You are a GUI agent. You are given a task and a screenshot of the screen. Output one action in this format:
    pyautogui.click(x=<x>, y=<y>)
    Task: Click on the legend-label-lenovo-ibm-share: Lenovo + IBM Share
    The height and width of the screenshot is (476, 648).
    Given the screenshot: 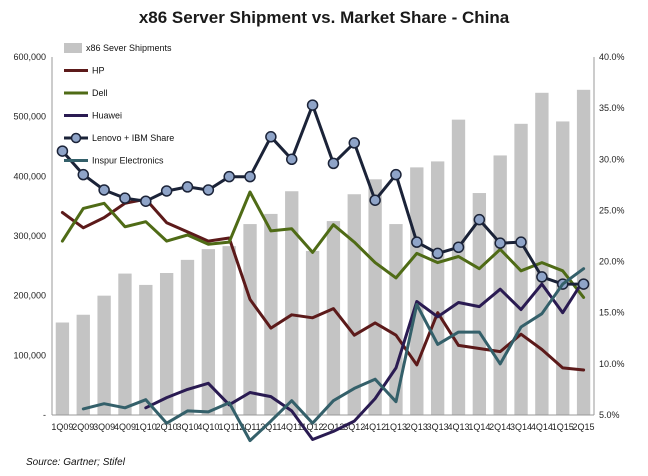 What is the action you would take?
    pyautogui.click(x=133, y=138)
    